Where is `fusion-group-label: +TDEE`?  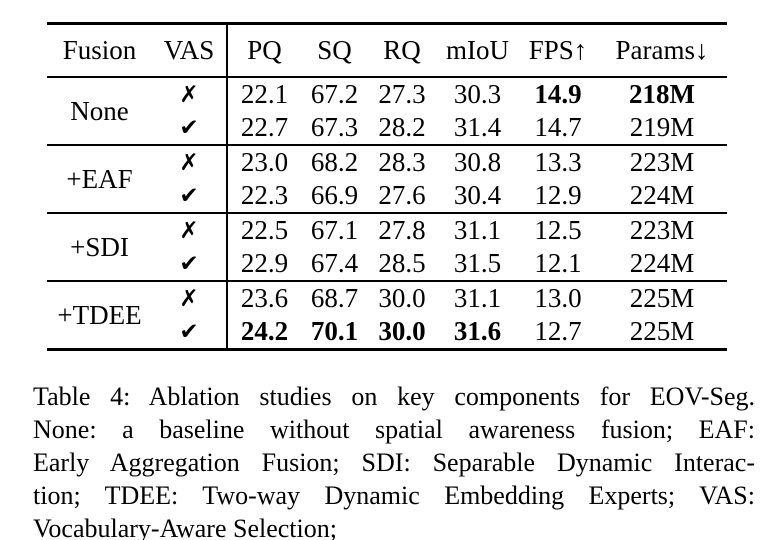
fusion-group-label: +TDEE is located at coordinates (99, 315).